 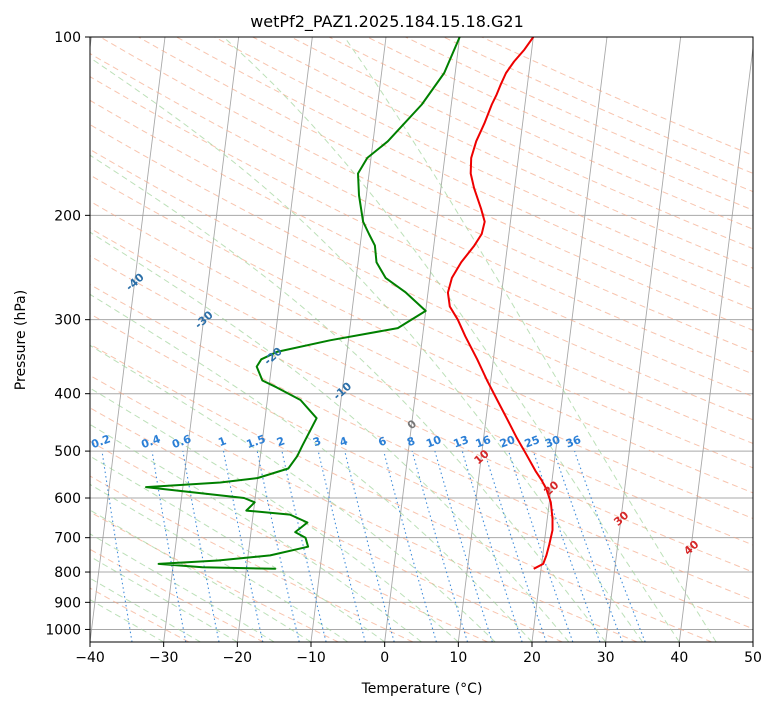 What do you see at coordinates (67, 452) in the screenshot?
I see `y-tick-label: 500` at bounding box center [67, 452].